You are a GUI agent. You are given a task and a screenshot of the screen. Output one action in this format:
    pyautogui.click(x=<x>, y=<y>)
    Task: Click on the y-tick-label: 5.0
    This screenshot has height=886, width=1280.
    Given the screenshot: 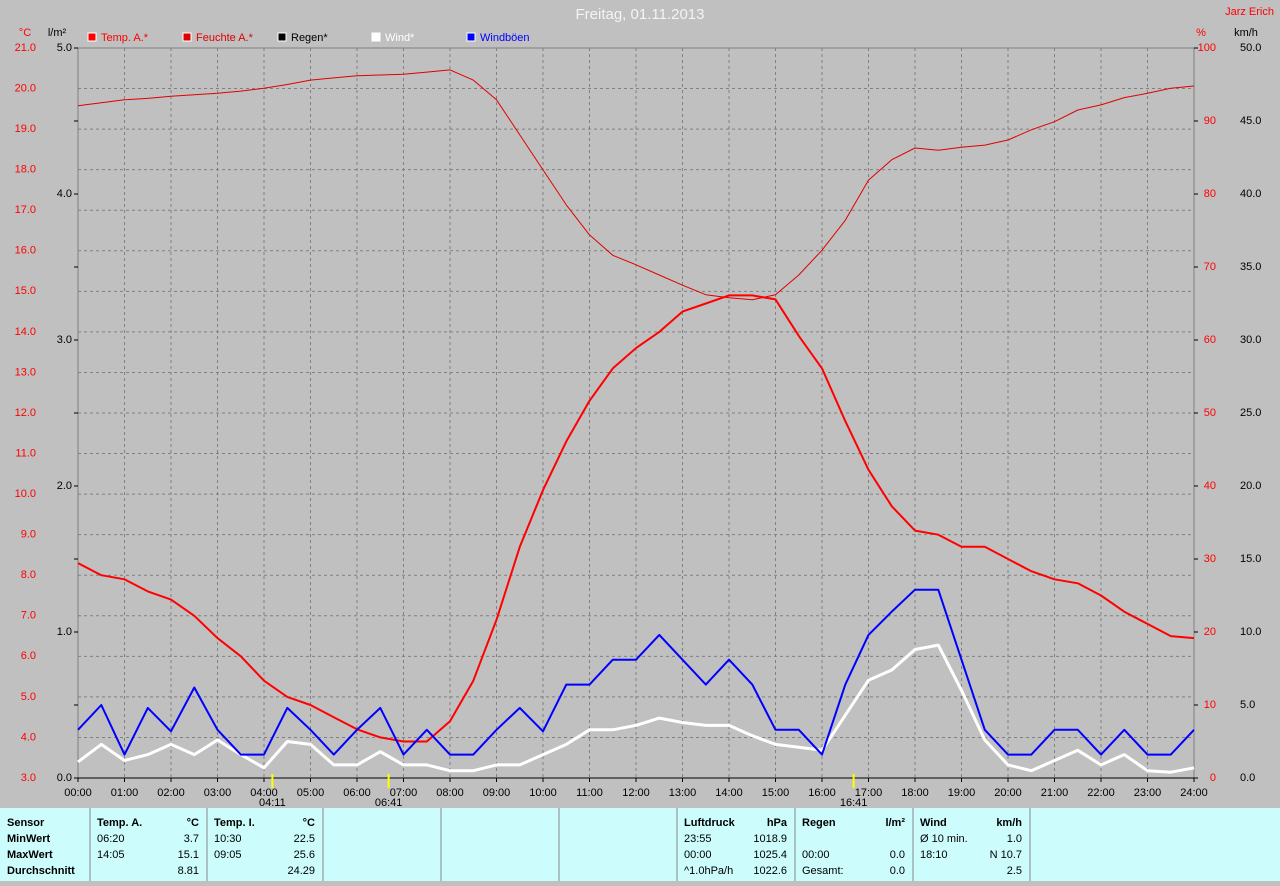 What is the action you would take?
    pyautogui.click(x=28, y=697)
    